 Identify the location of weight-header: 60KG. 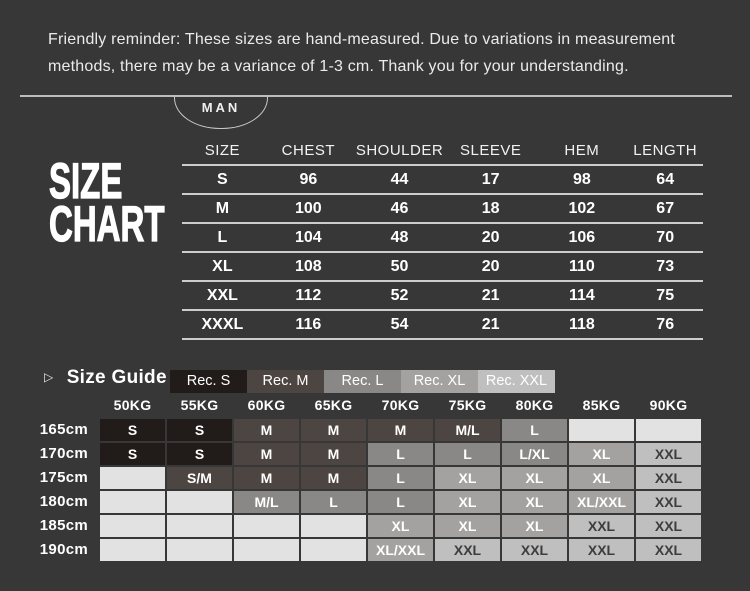
(266, 405).